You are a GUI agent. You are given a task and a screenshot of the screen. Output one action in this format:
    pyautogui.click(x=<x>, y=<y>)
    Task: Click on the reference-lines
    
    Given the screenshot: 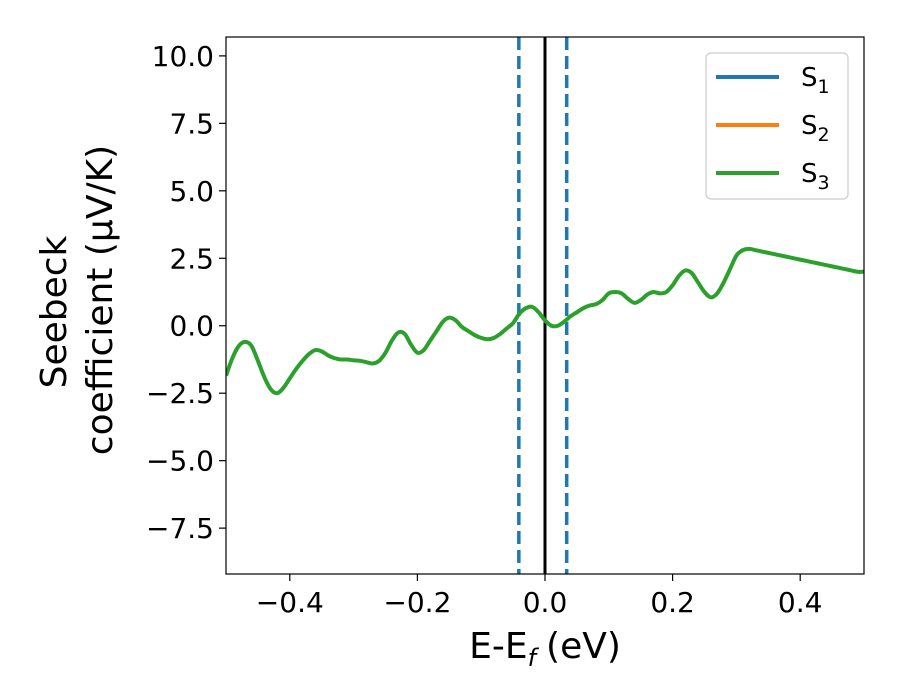 What is the action you would take?
    pyautogui.click(x=543, y=305)
    